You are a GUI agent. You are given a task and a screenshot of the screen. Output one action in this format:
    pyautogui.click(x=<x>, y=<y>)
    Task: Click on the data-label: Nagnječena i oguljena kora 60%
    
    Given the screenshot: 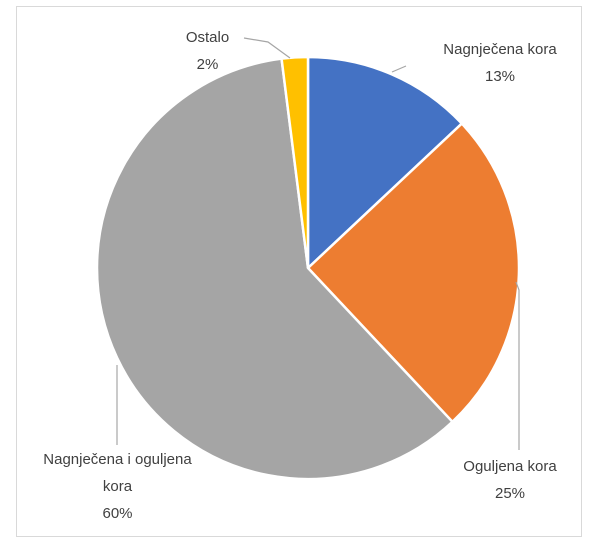 What is the action you would take?
    pyautogui.click(x=117, y=486)
    